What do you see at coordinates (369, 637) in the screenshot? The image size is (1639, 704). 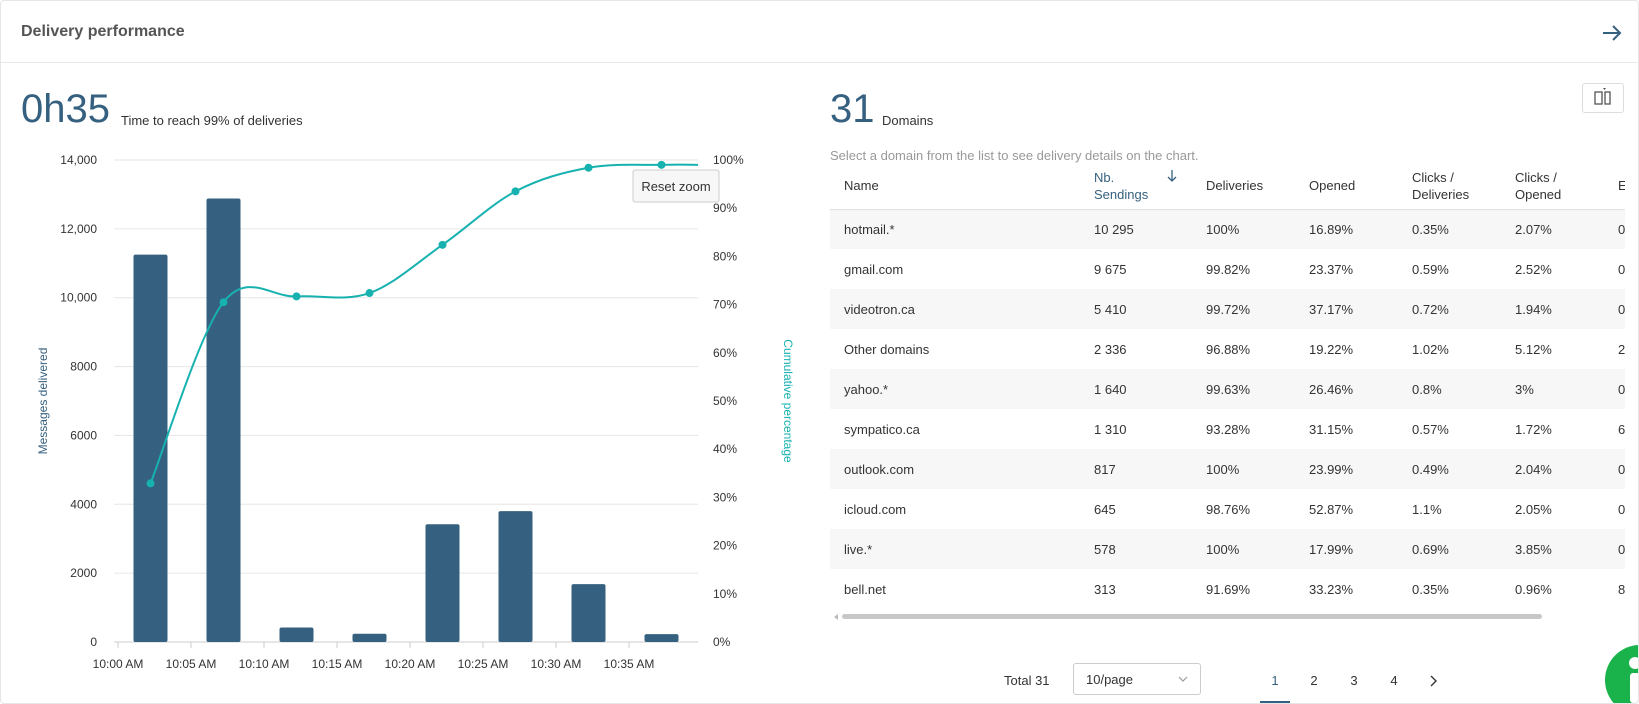 I see `bar-10:17` at bounding box center [369, 637].